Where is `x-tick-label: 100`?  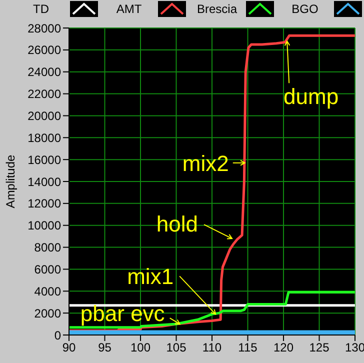
x-tick-label: 100 is located at coordinates (140, 347).